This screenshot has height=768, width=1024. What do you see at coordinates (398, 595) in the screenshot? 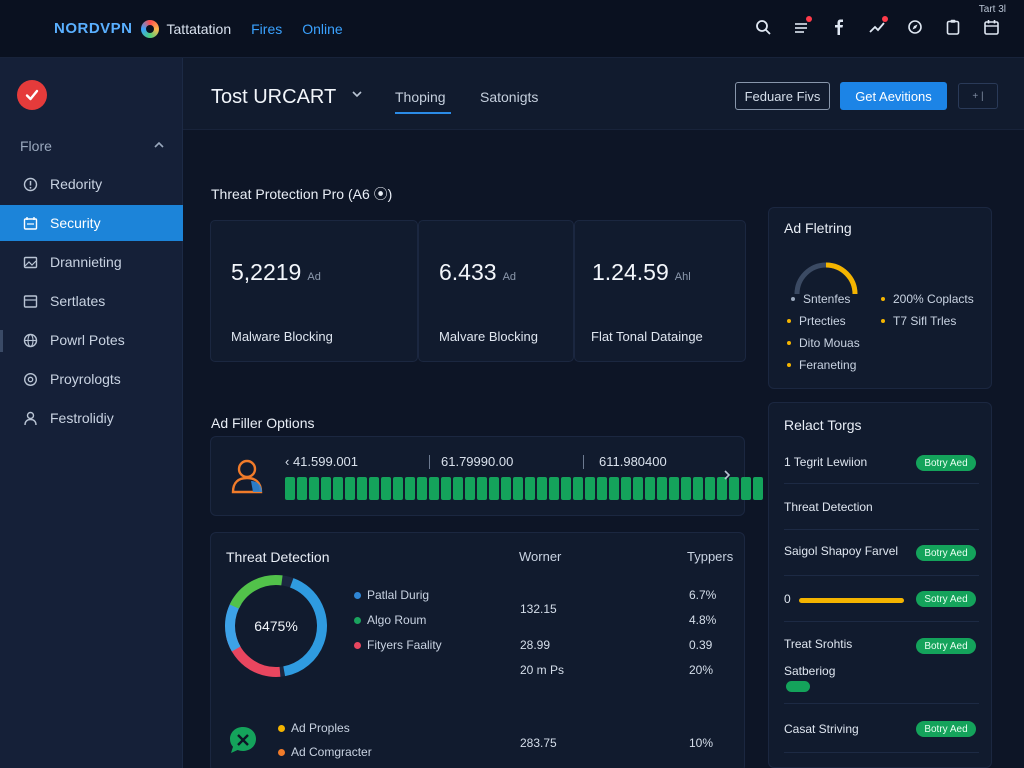
I see `legend-label: Patlal Durig` at bounding box center [398, 595].